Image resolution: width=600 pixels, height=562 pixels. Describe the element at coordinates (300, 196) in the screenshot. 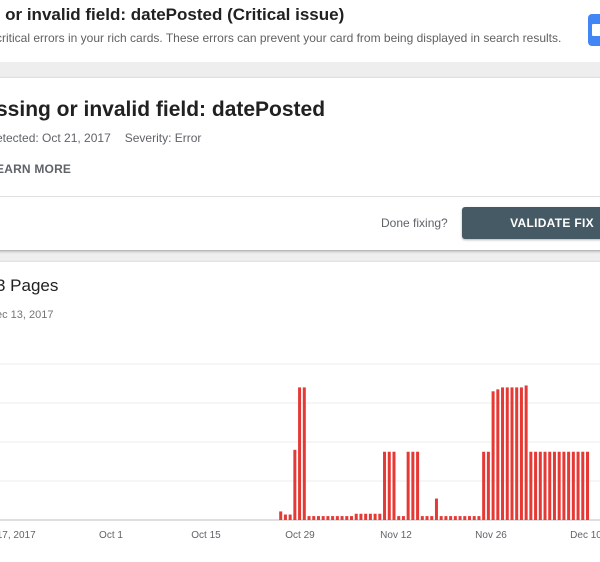

I see `divider` at that location.